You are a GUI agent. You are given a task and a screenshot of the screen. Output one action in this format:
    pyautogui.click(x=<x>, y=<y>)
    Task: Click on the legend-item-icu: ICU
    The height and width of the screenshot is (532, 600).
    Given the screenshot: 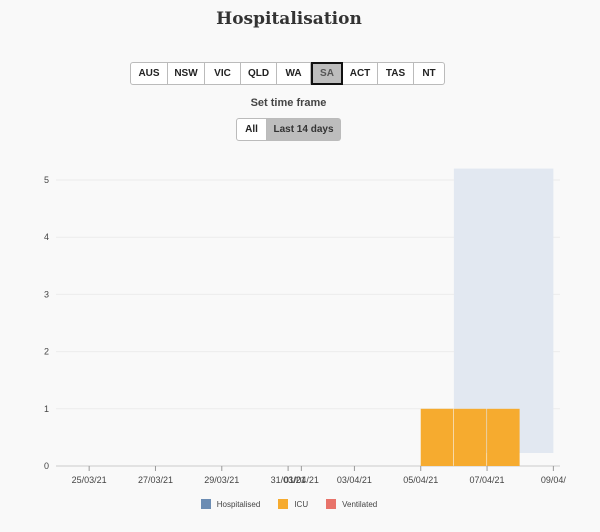 What is the action you would take?
    pyautogui.click(x=293, y=504)
    